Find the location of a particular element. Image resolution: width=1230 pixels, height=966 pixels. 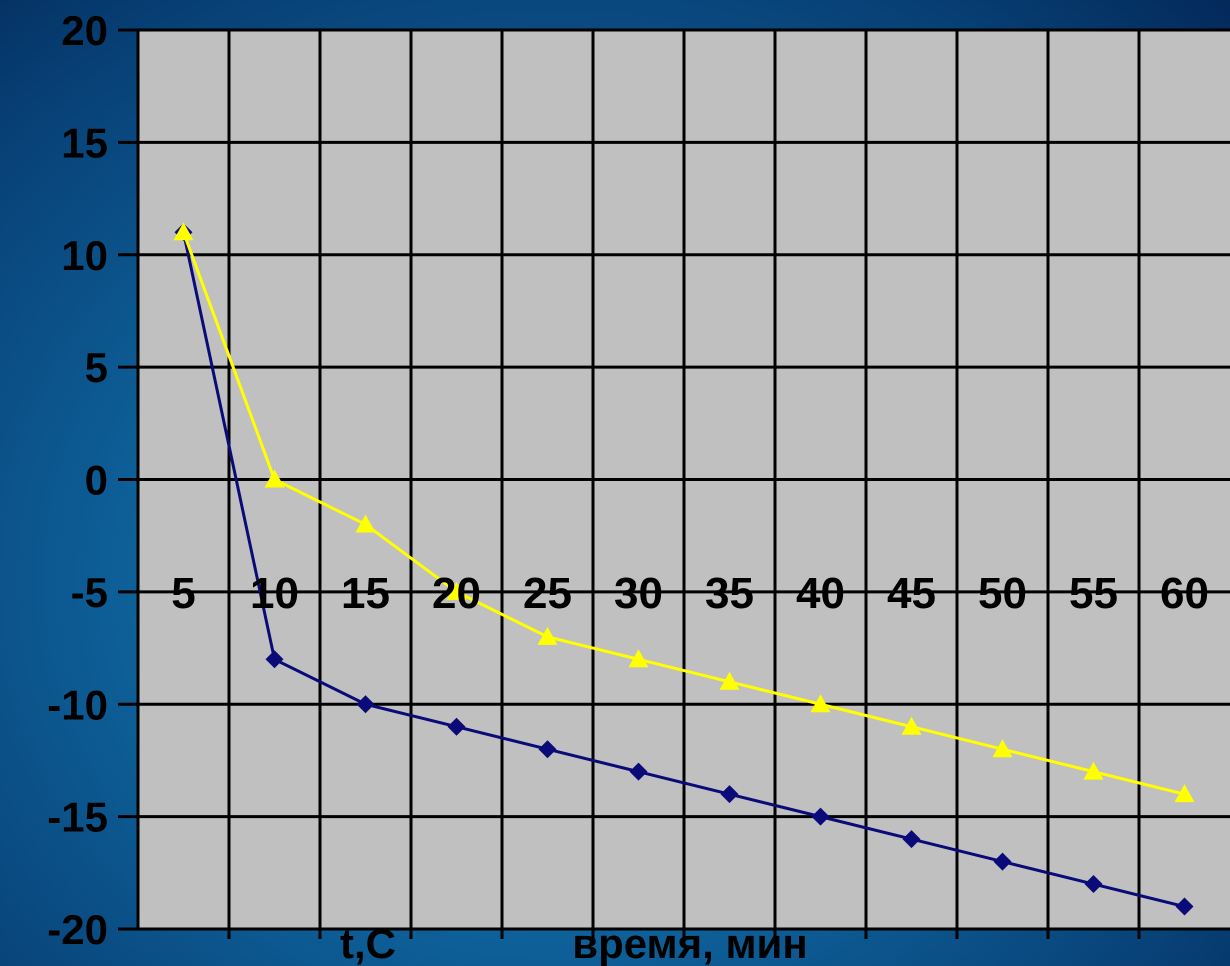

x-tick-label: 20 is located at coordinates (456, 593).